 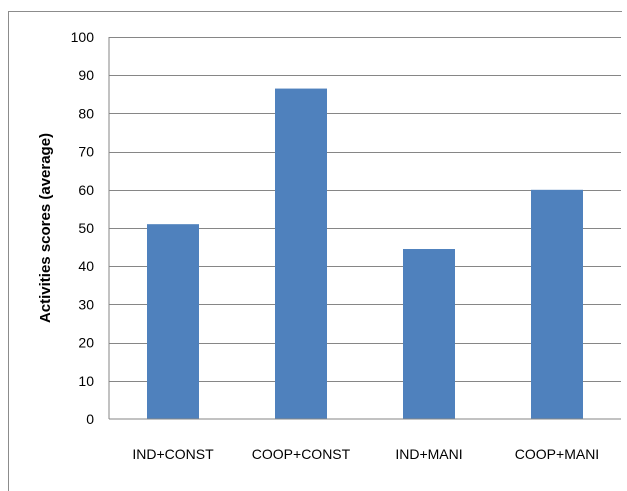 I want to click on x-tick-labels: IND+CONST COOP+CONST IND+MANI COOP+MANI, so click(x=365, y=454).